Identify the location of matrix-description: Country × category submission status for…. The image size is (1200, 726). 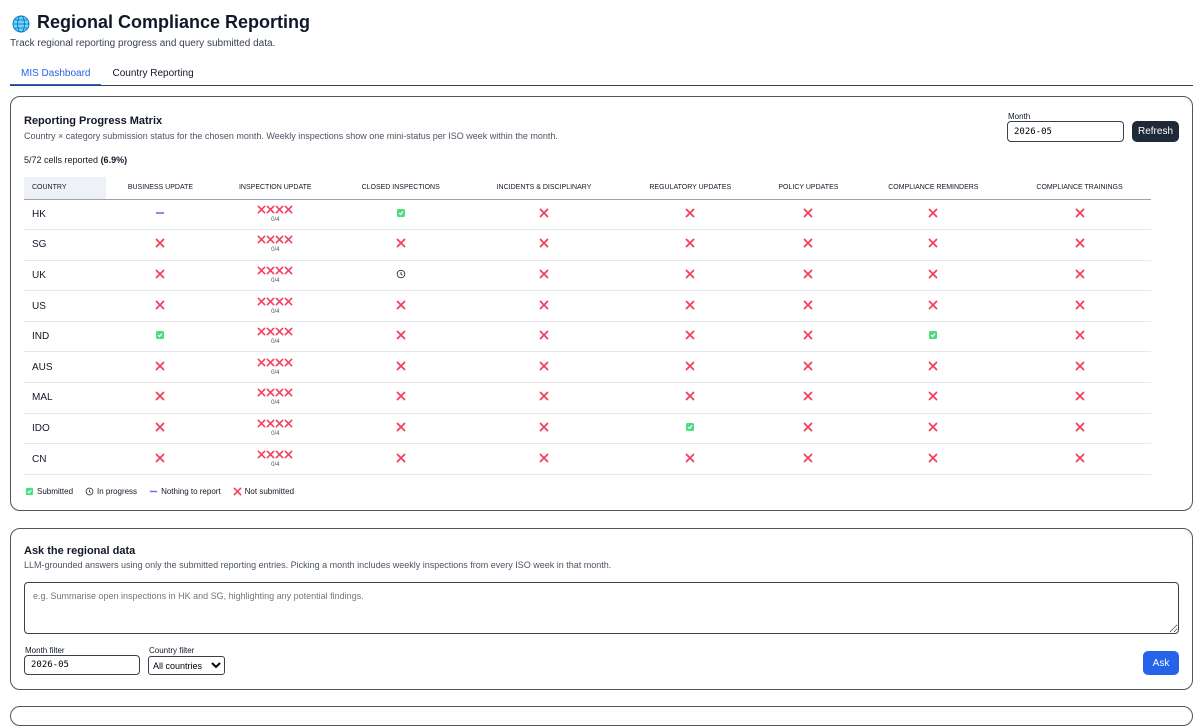
(291, 136).